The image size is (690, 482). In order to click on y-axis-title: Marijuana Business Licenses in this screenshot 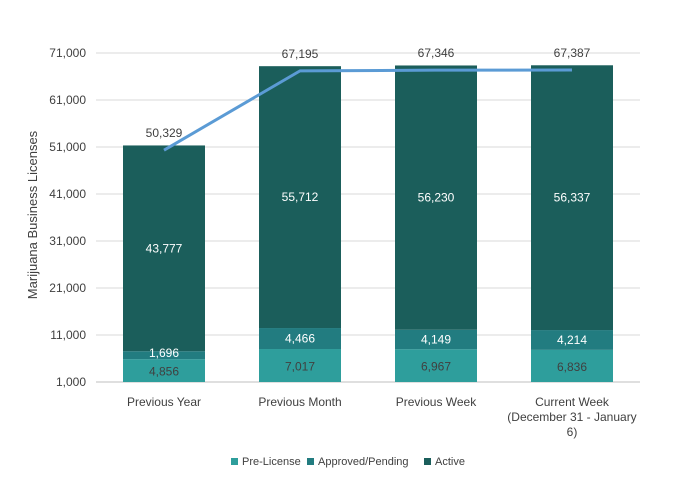, I will do `click(32, 214)`.